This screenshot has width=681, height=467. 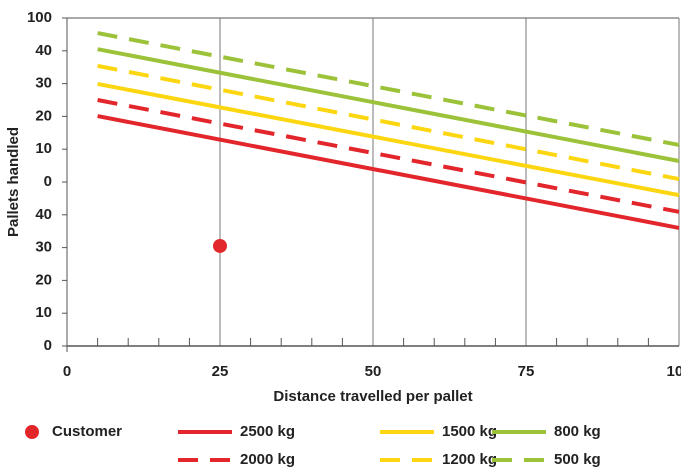 I want to click on legend-label: Customer, so click(x=87, y=431).